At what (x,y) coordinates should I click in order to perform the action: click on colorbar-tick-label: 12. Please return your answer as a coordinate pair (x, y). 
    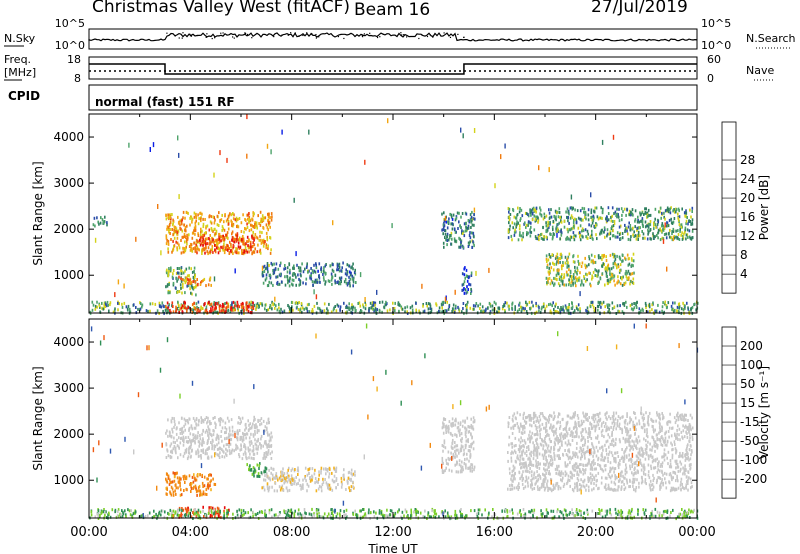
    Looking at the image, I should click on (747, 236).